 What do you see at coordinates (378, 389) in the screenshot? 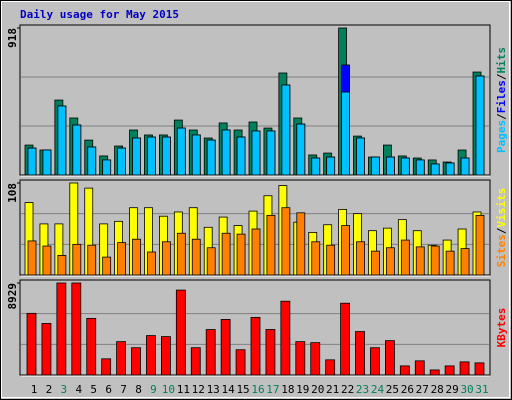
I see `x-tick-label: 24` at bounding box center [378, 389].